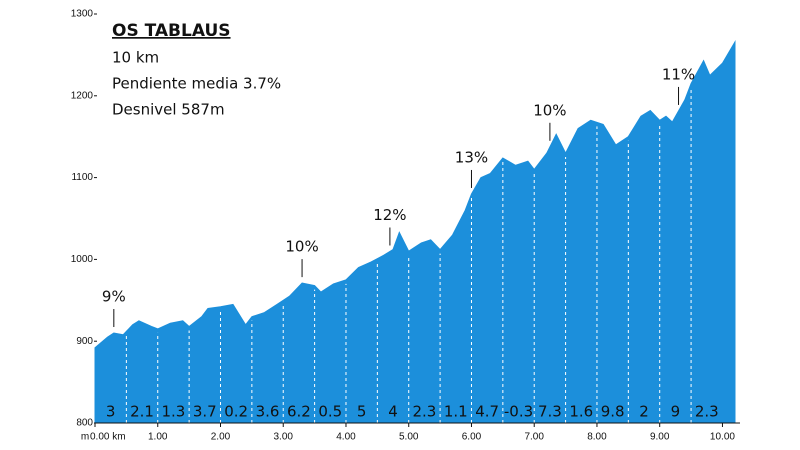 The image size is (800, 450). Describe the element at coordinates (660, 437) in the screenshot. I see `x-tick-label: 9.00` at that location.